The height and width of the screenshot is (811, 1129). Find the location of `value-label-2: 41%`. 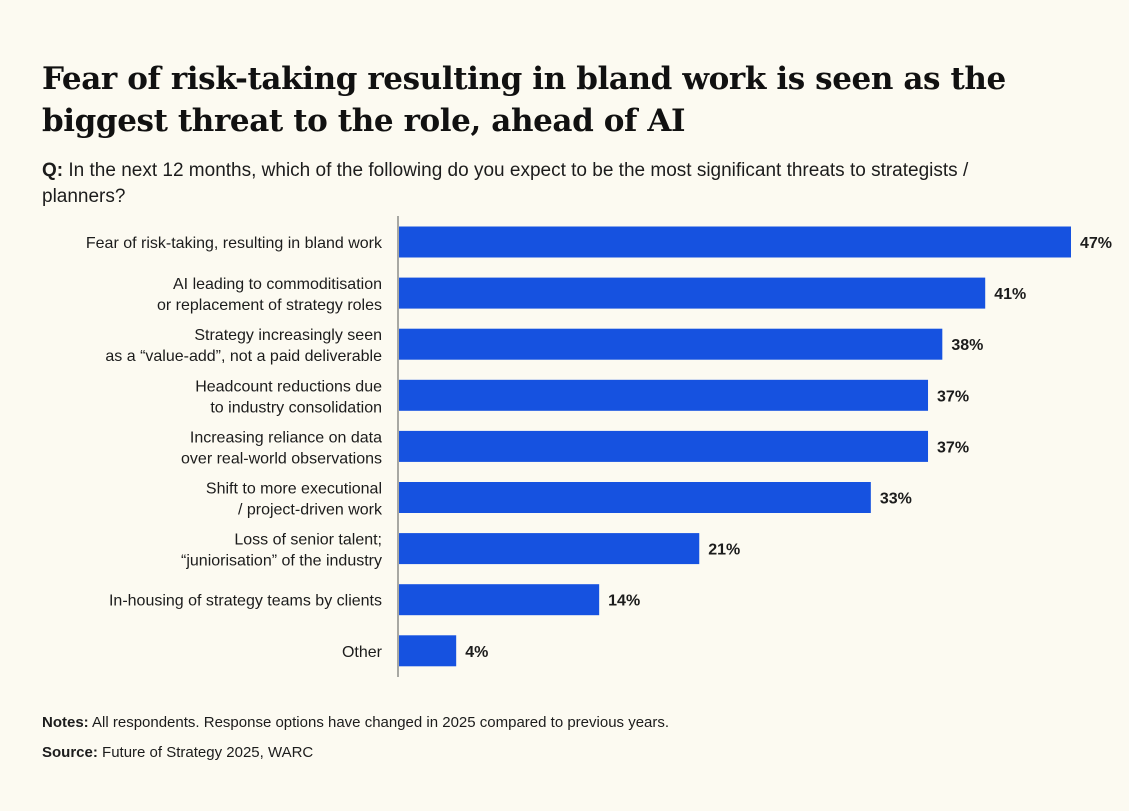

value-label-2: 41% is located at coordinates (1010, 294).